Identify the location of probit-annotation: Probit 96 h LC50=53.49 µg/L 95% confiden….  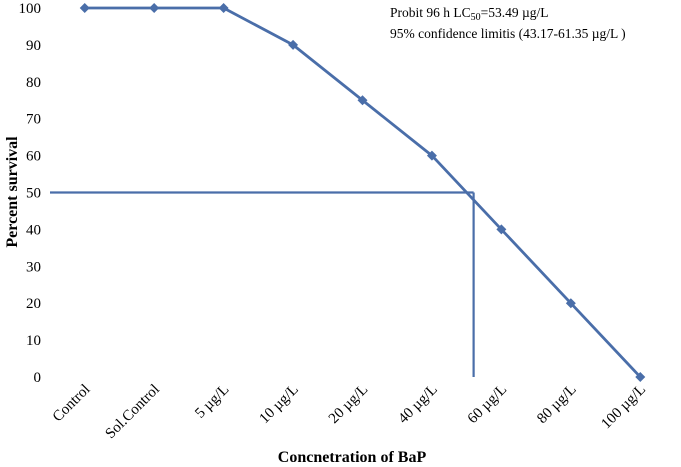
(508, 23).